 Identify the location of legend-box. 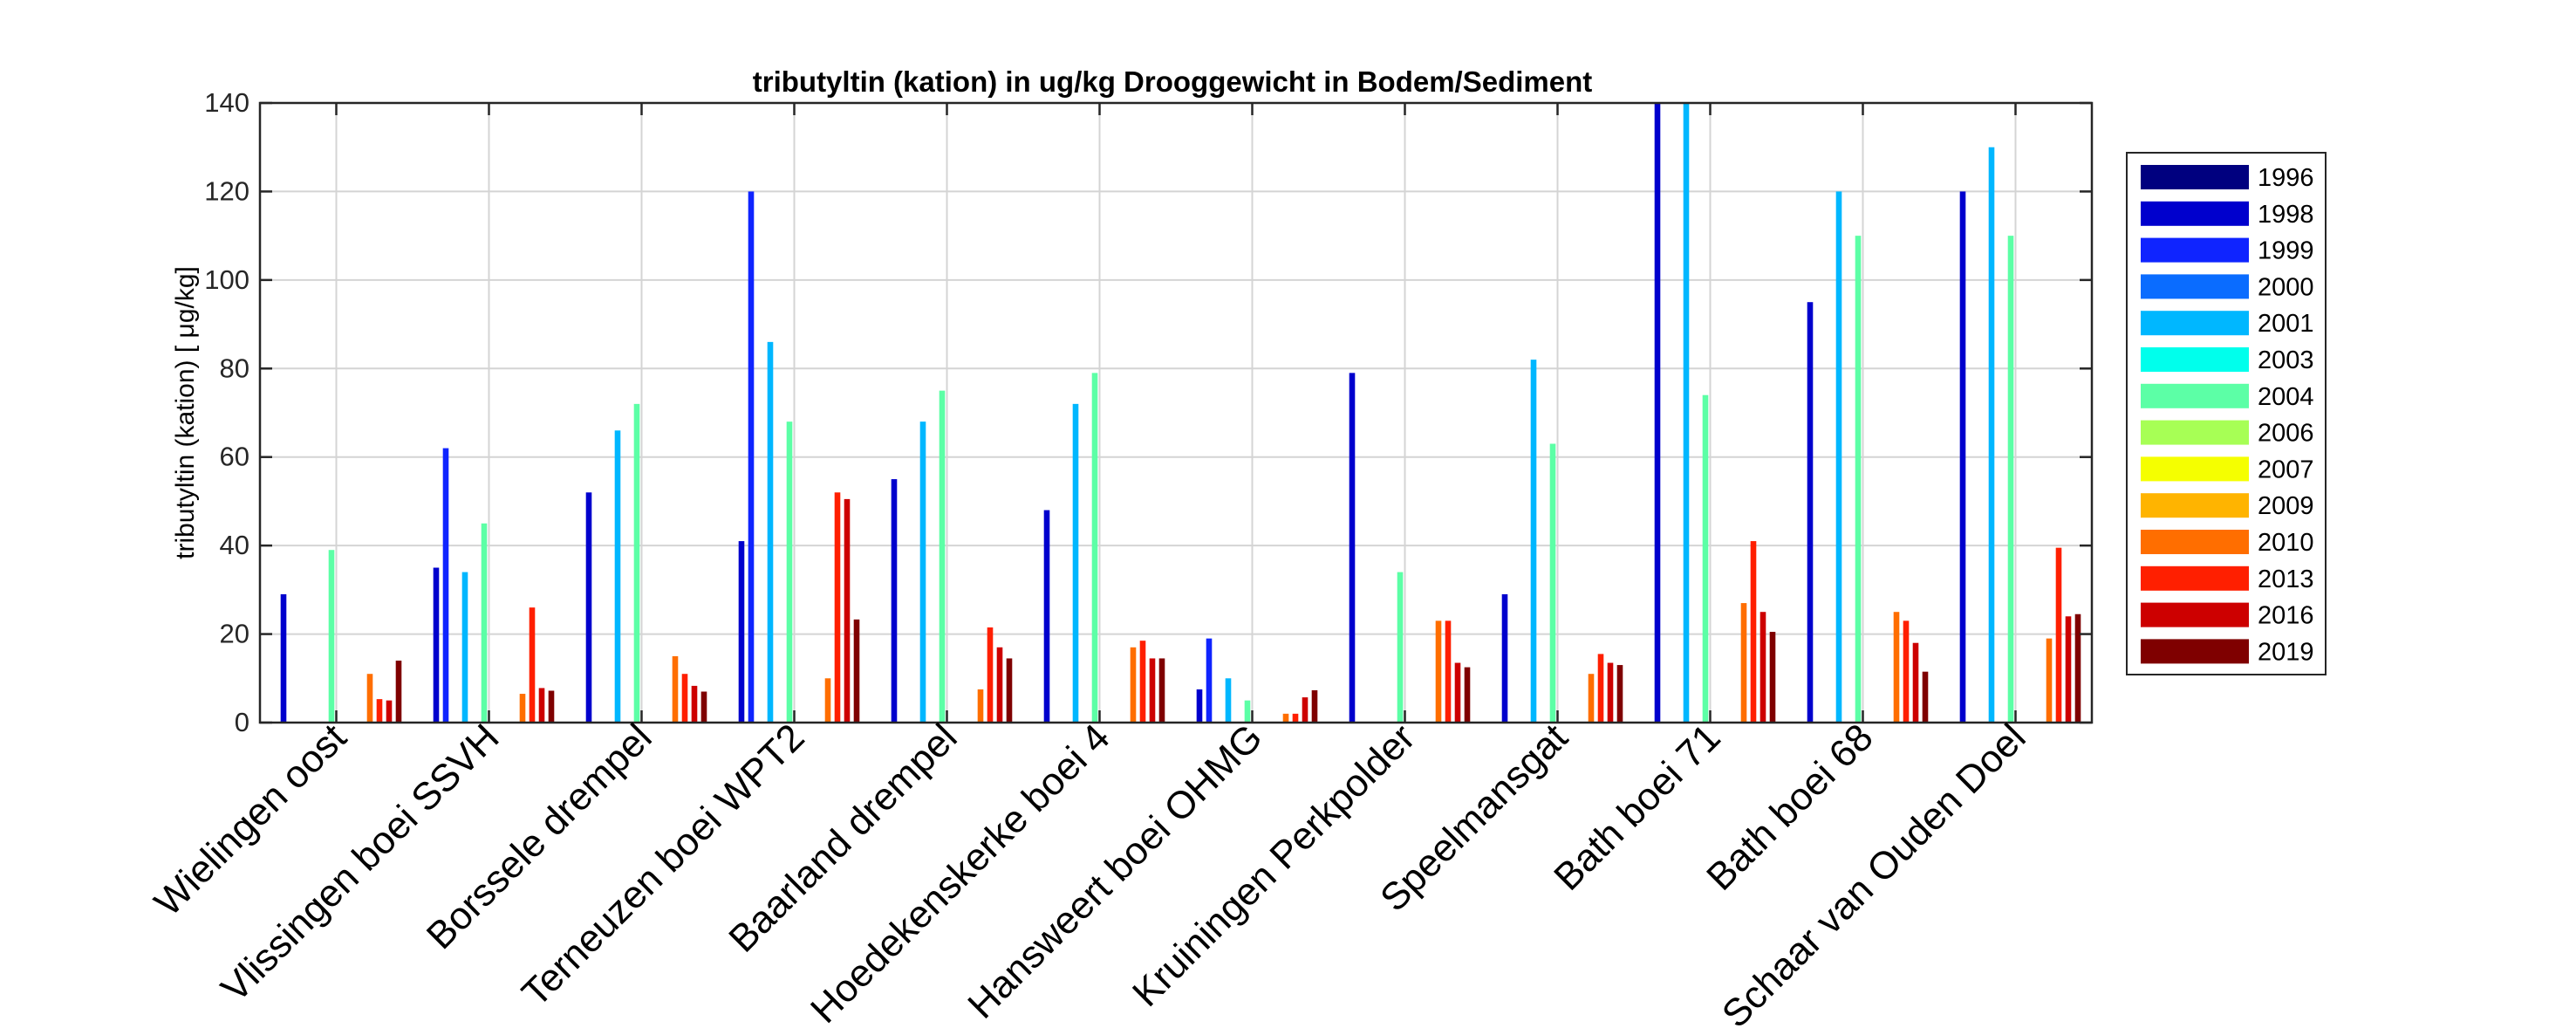
(2226, 414).